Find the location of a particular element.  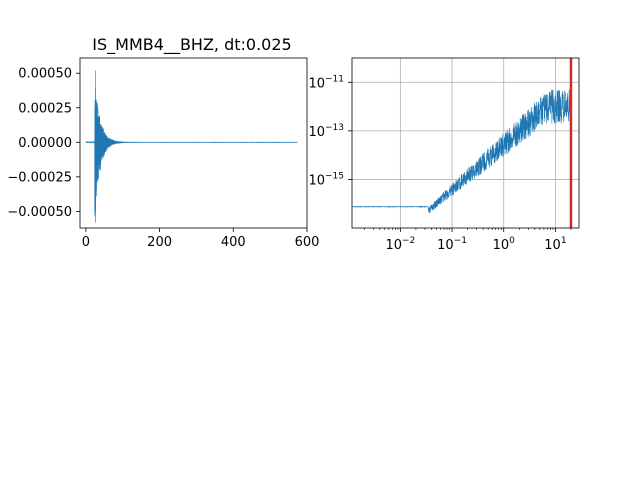

waveform-x-axis: 0 200 400 600 is located at coordinates (201, 239).